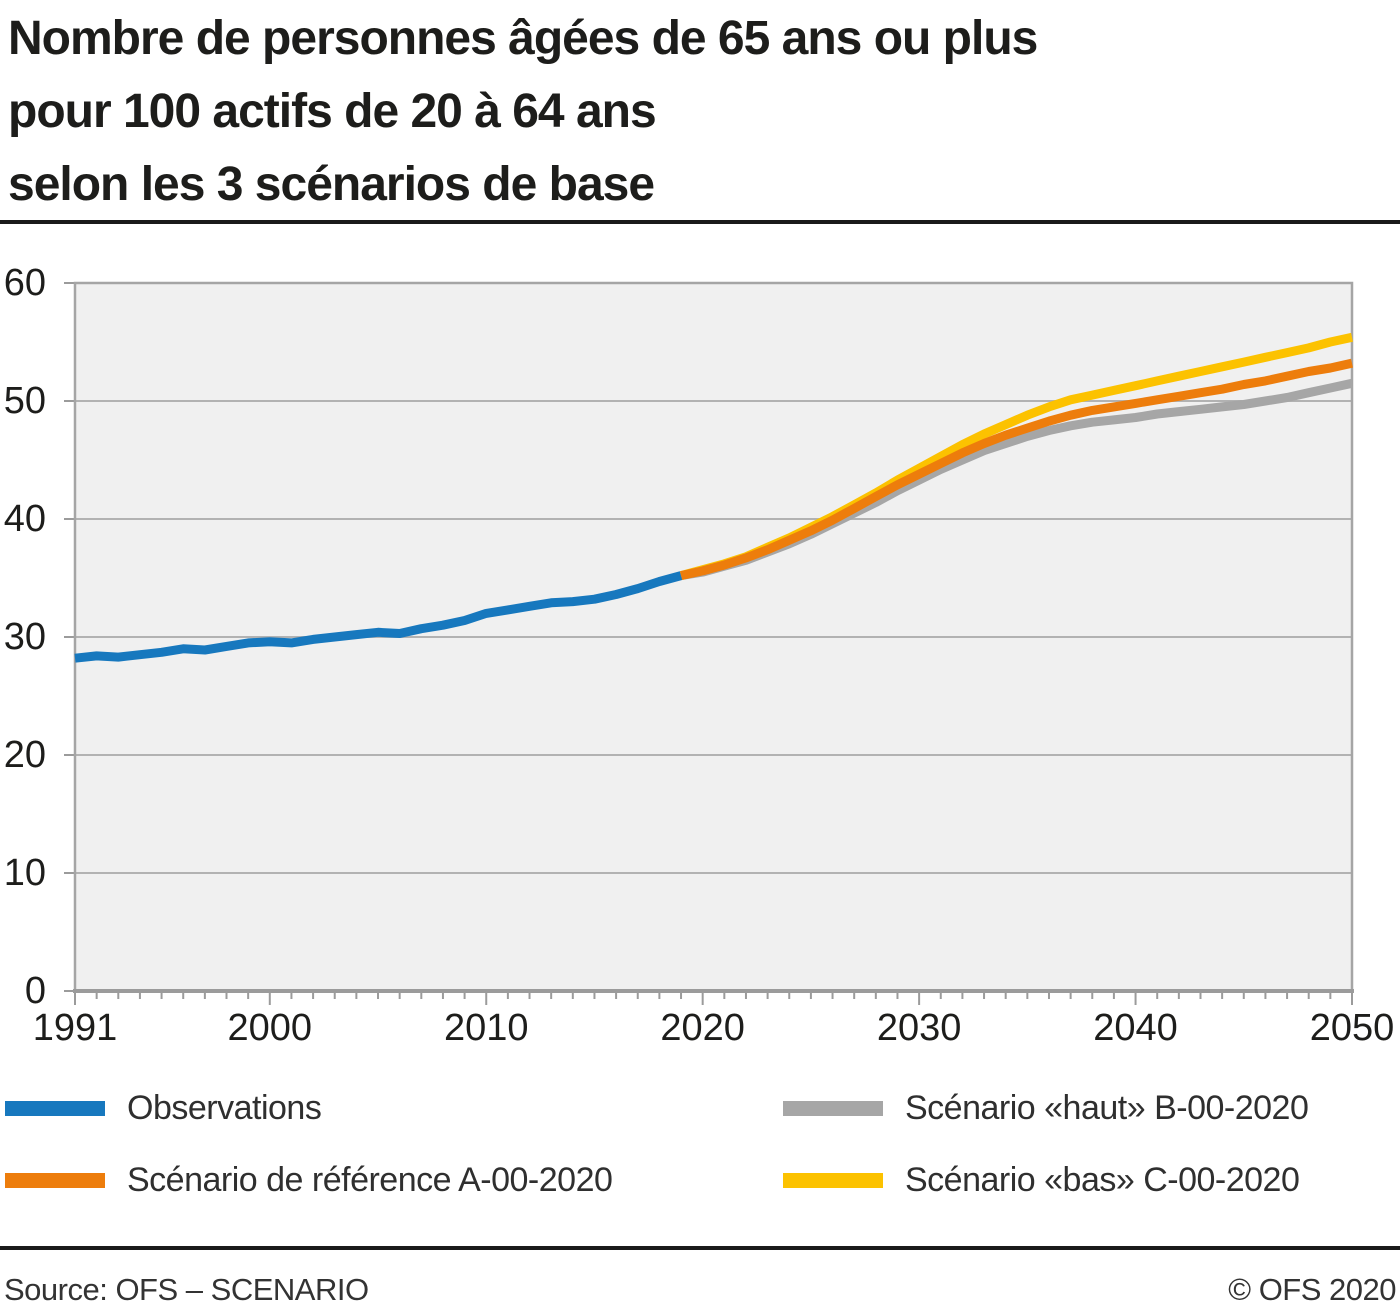 Image resolution: width=1400 pixels, height=1313 pixels. I want to click on y-axis-label-60: 60, so click(25, 283).